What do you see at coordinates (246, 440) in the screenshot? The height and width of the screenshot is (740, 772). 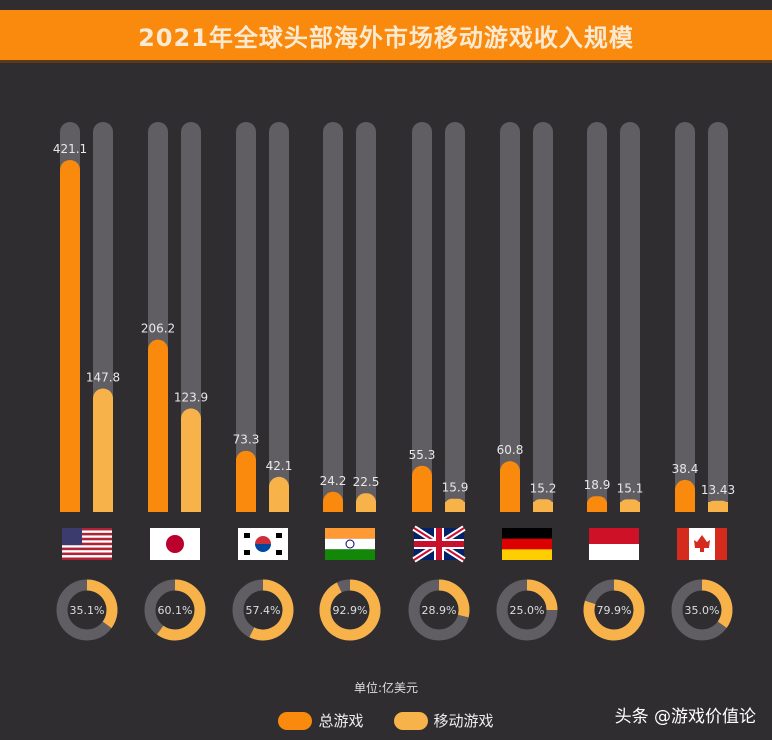 I see `data-label: 73.3` at bounding box center [246, 440].